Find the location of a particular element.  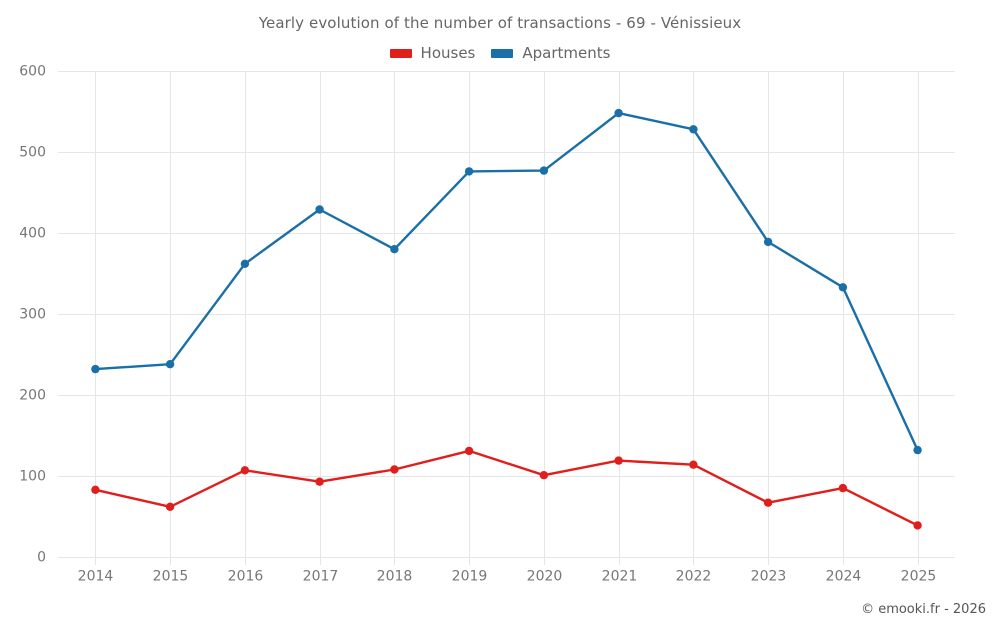

chart-legend: Houses Apartments is located at coordinates (500, 53).